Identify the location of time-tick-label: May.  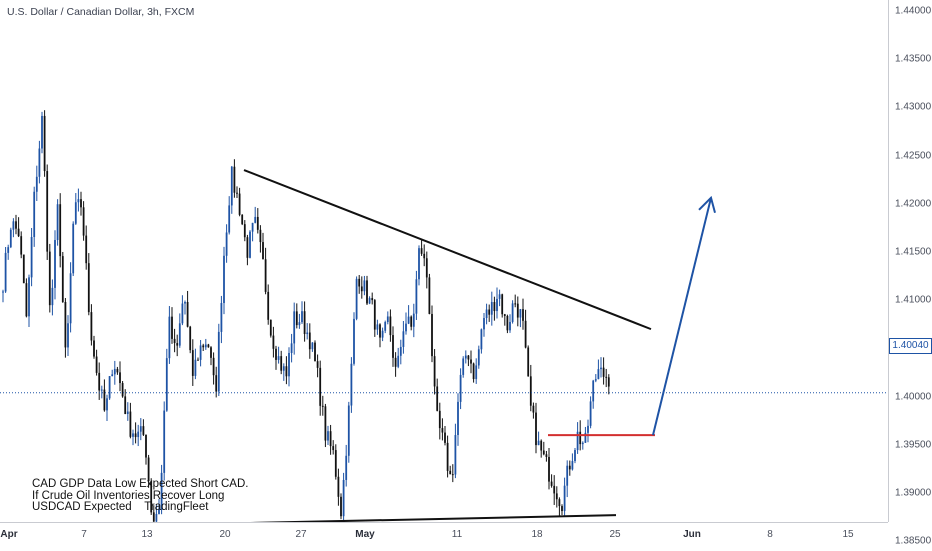
(365, 534).